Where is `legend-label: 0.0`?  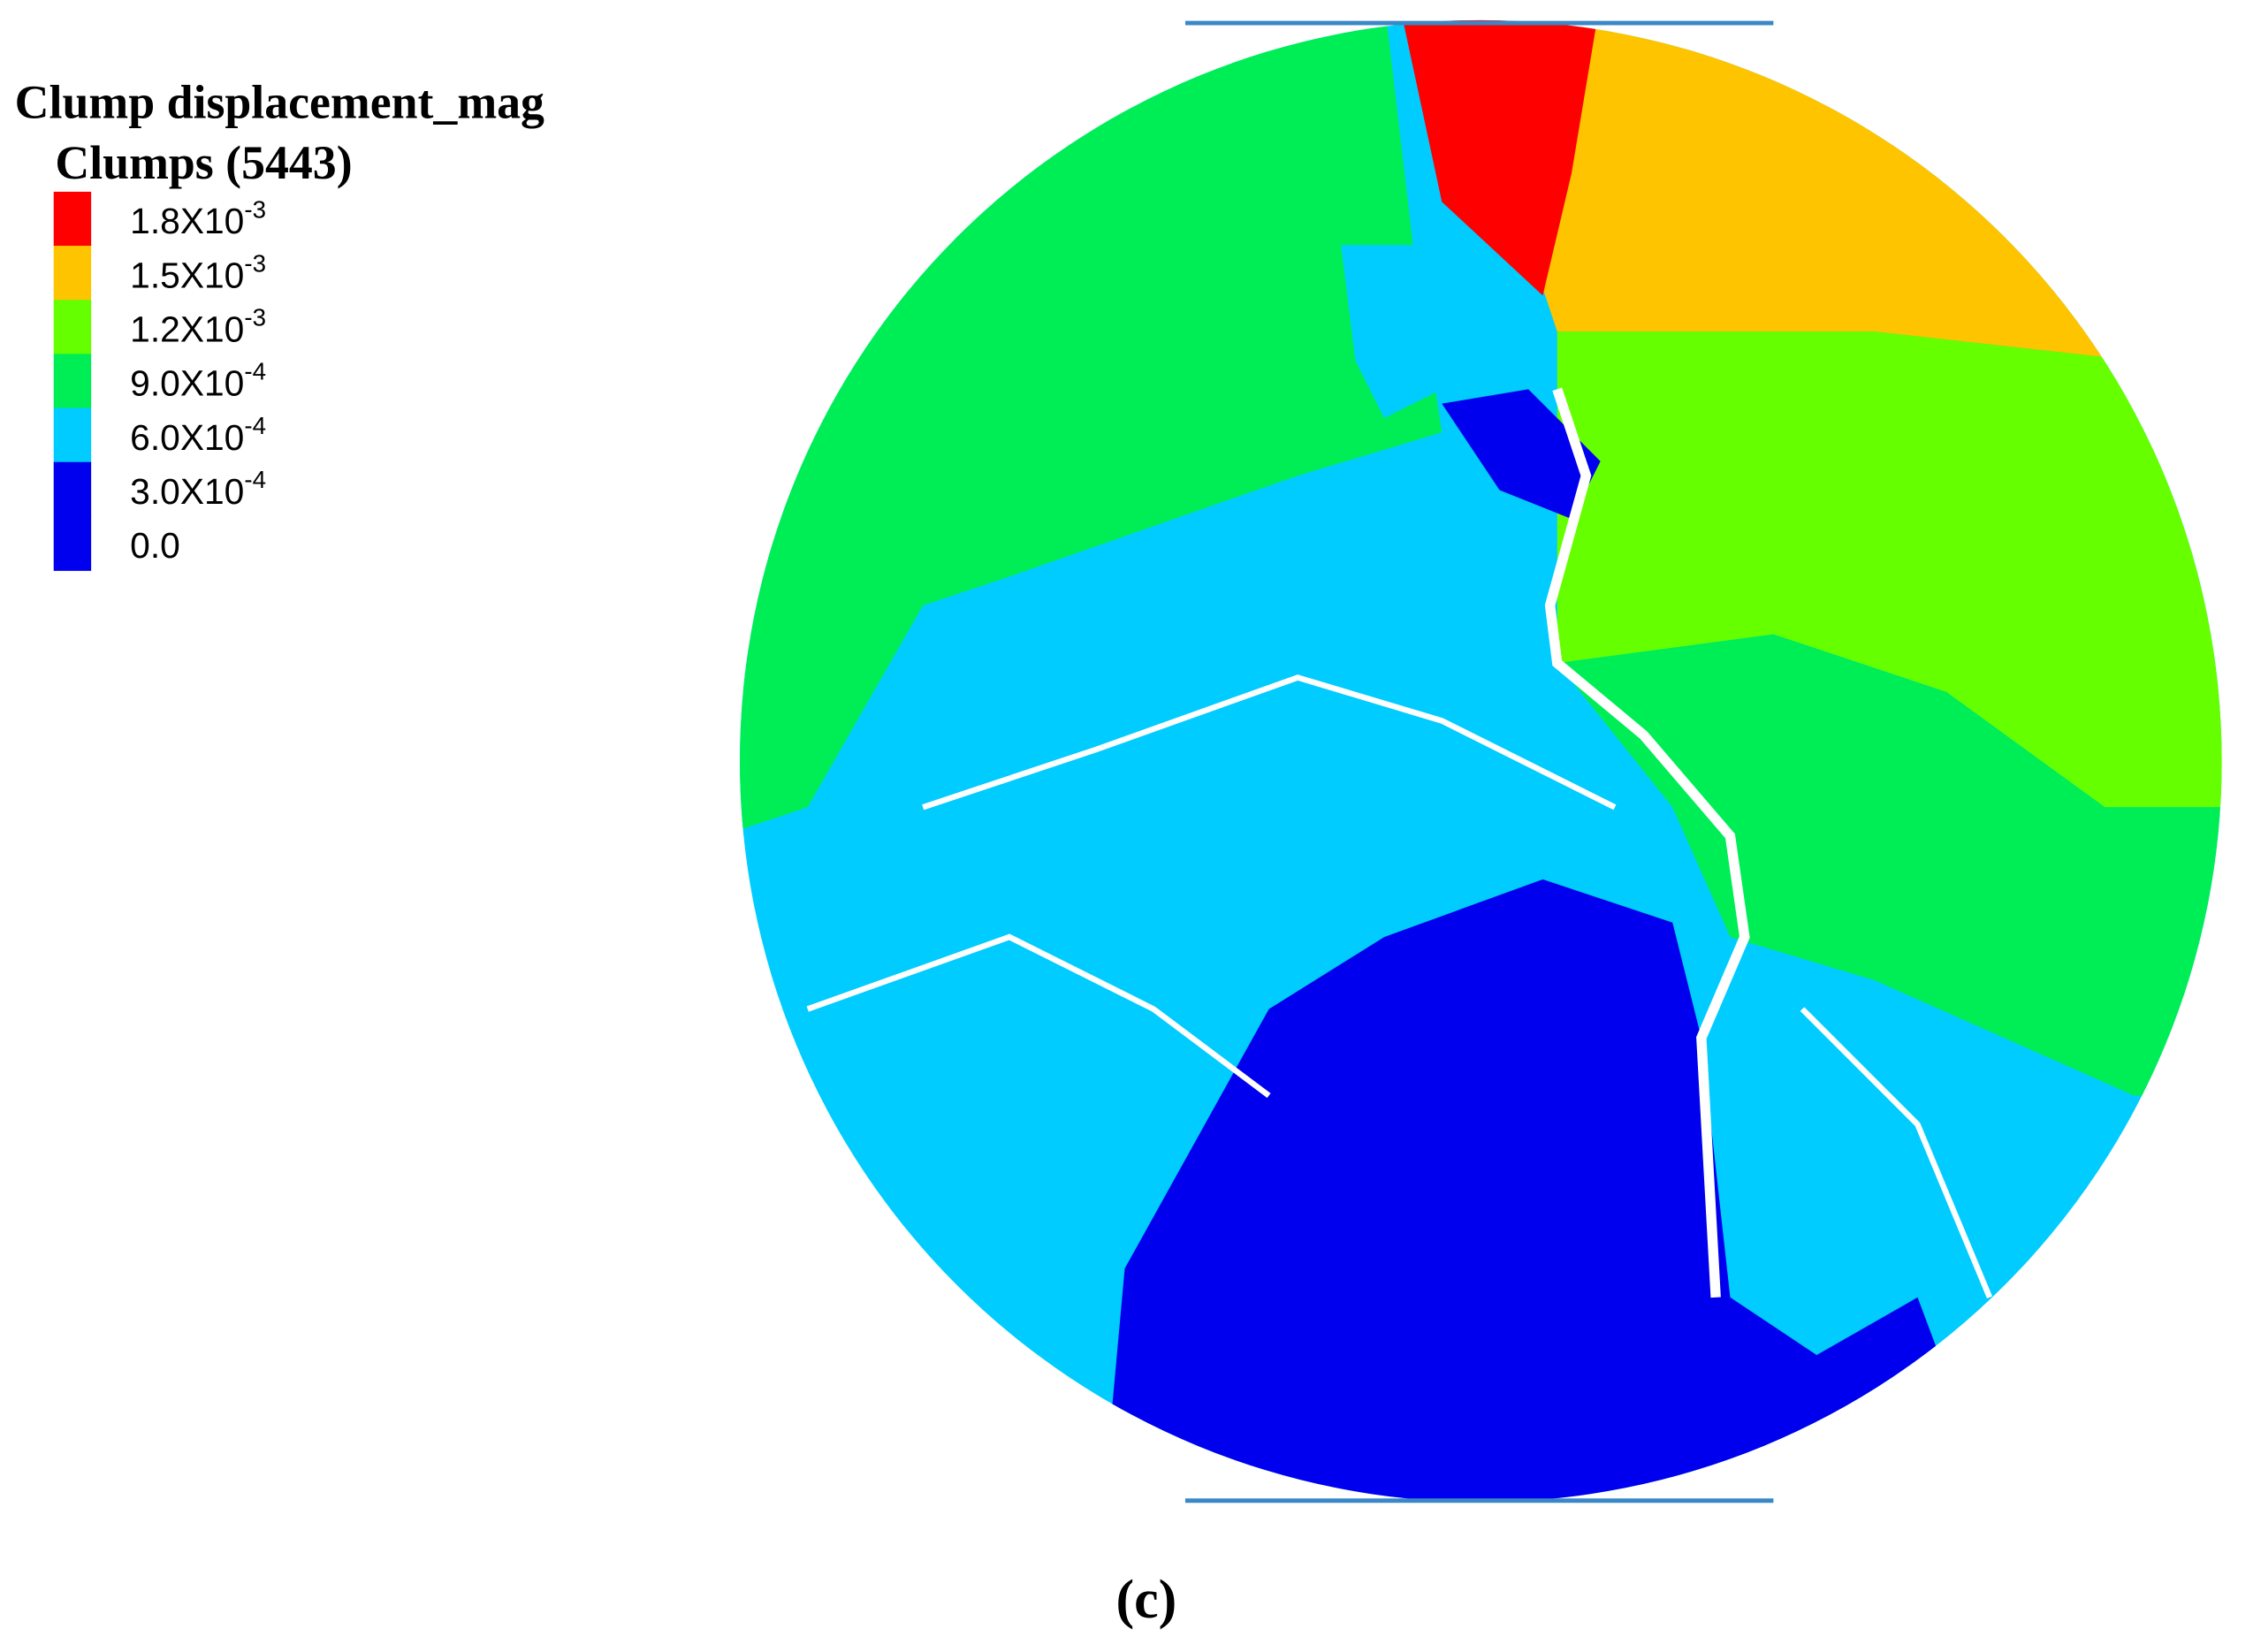
legend-label: 0.0 is located at coordinates (155, 545).